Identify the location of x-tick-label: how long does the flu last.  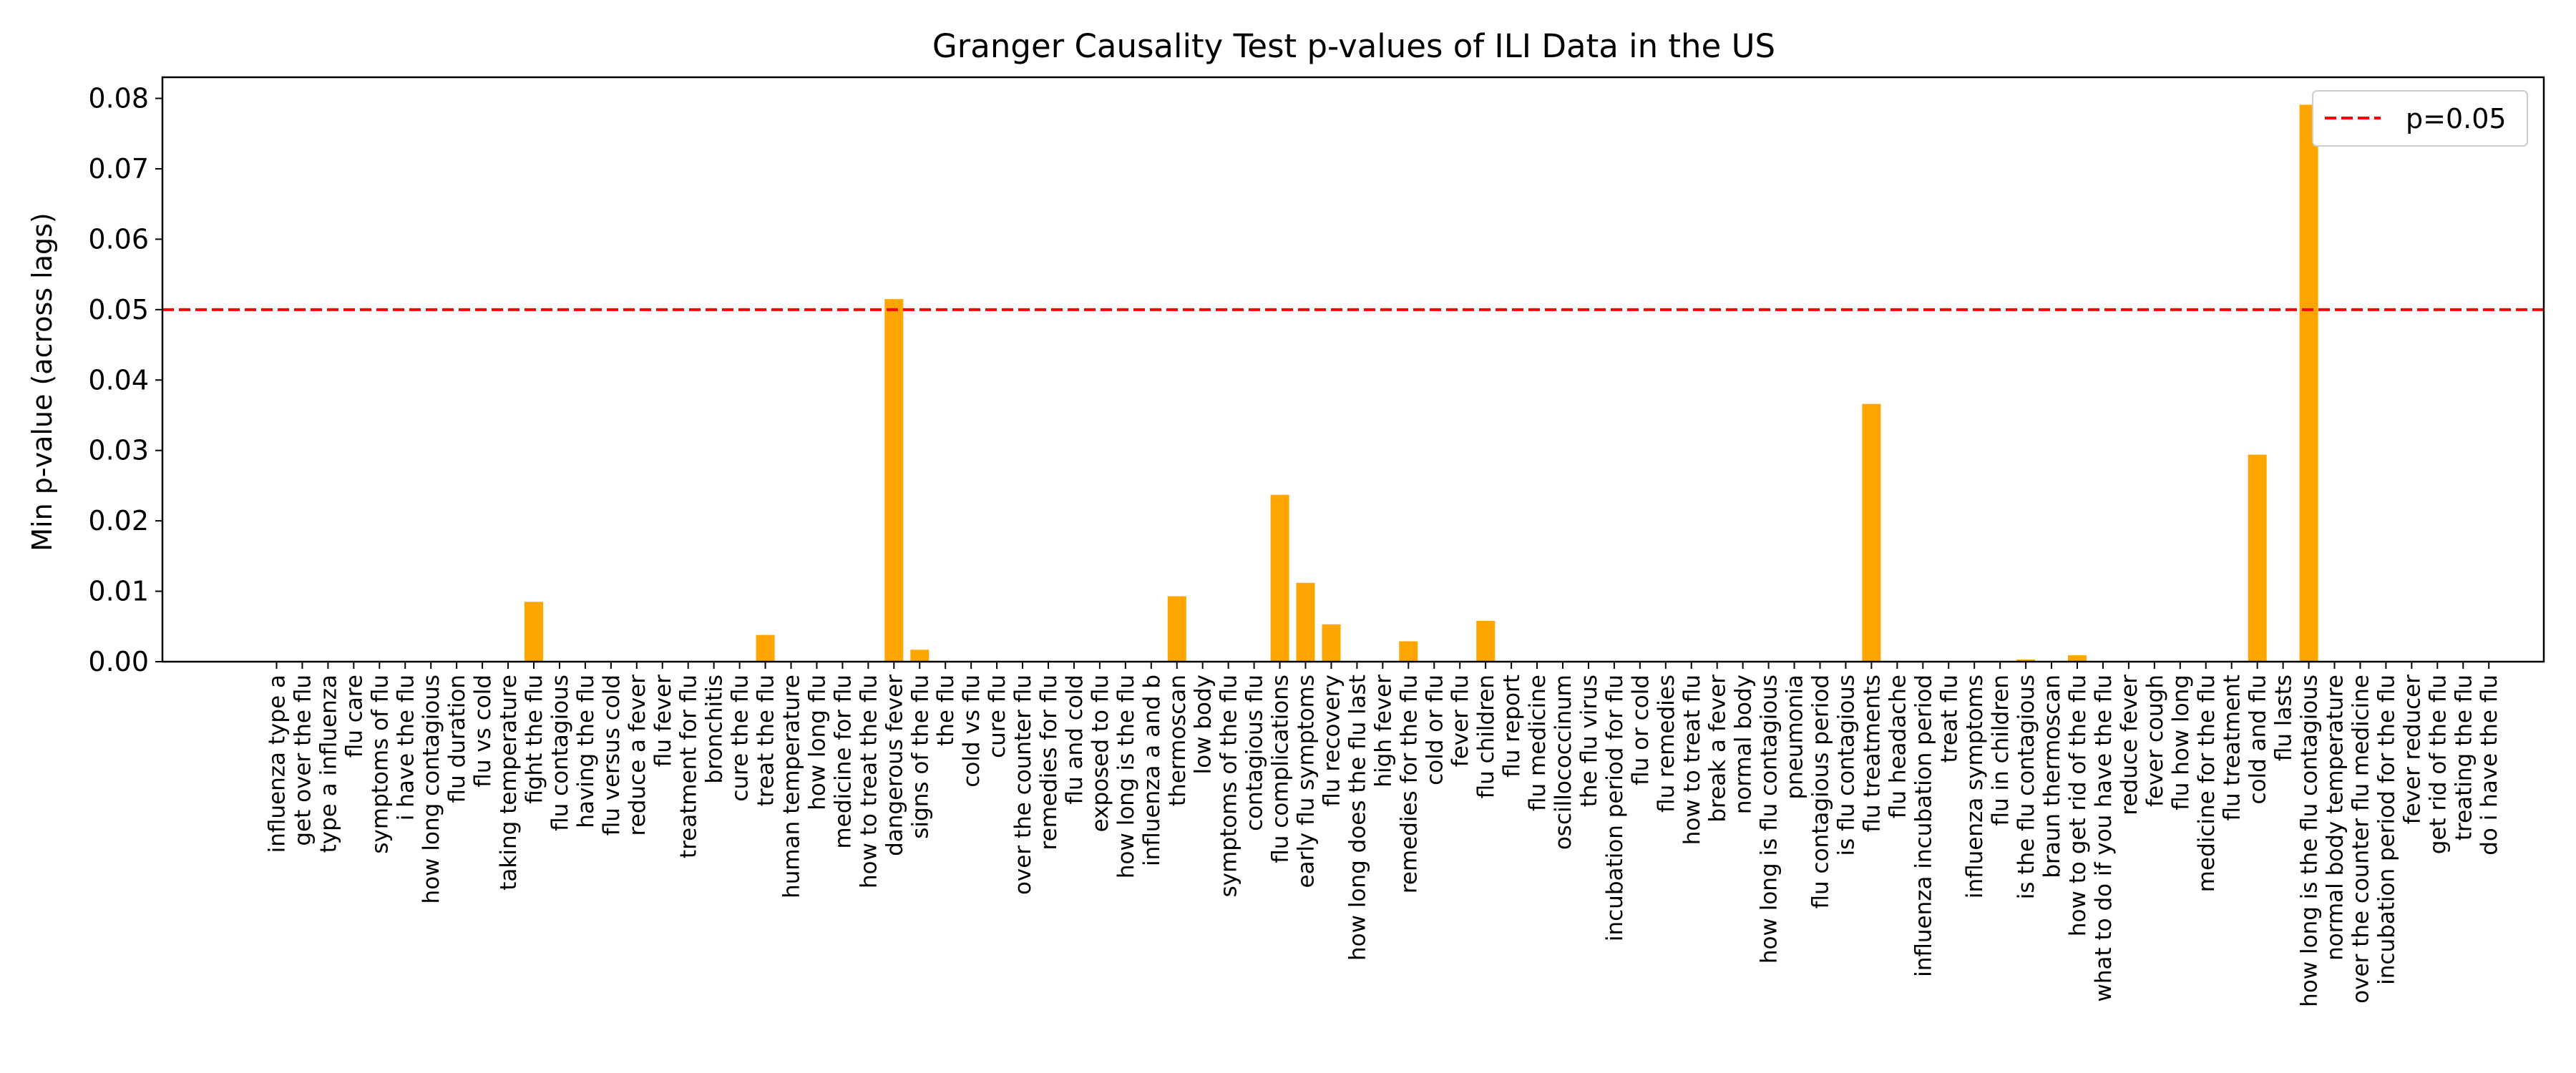
(1357, 818).